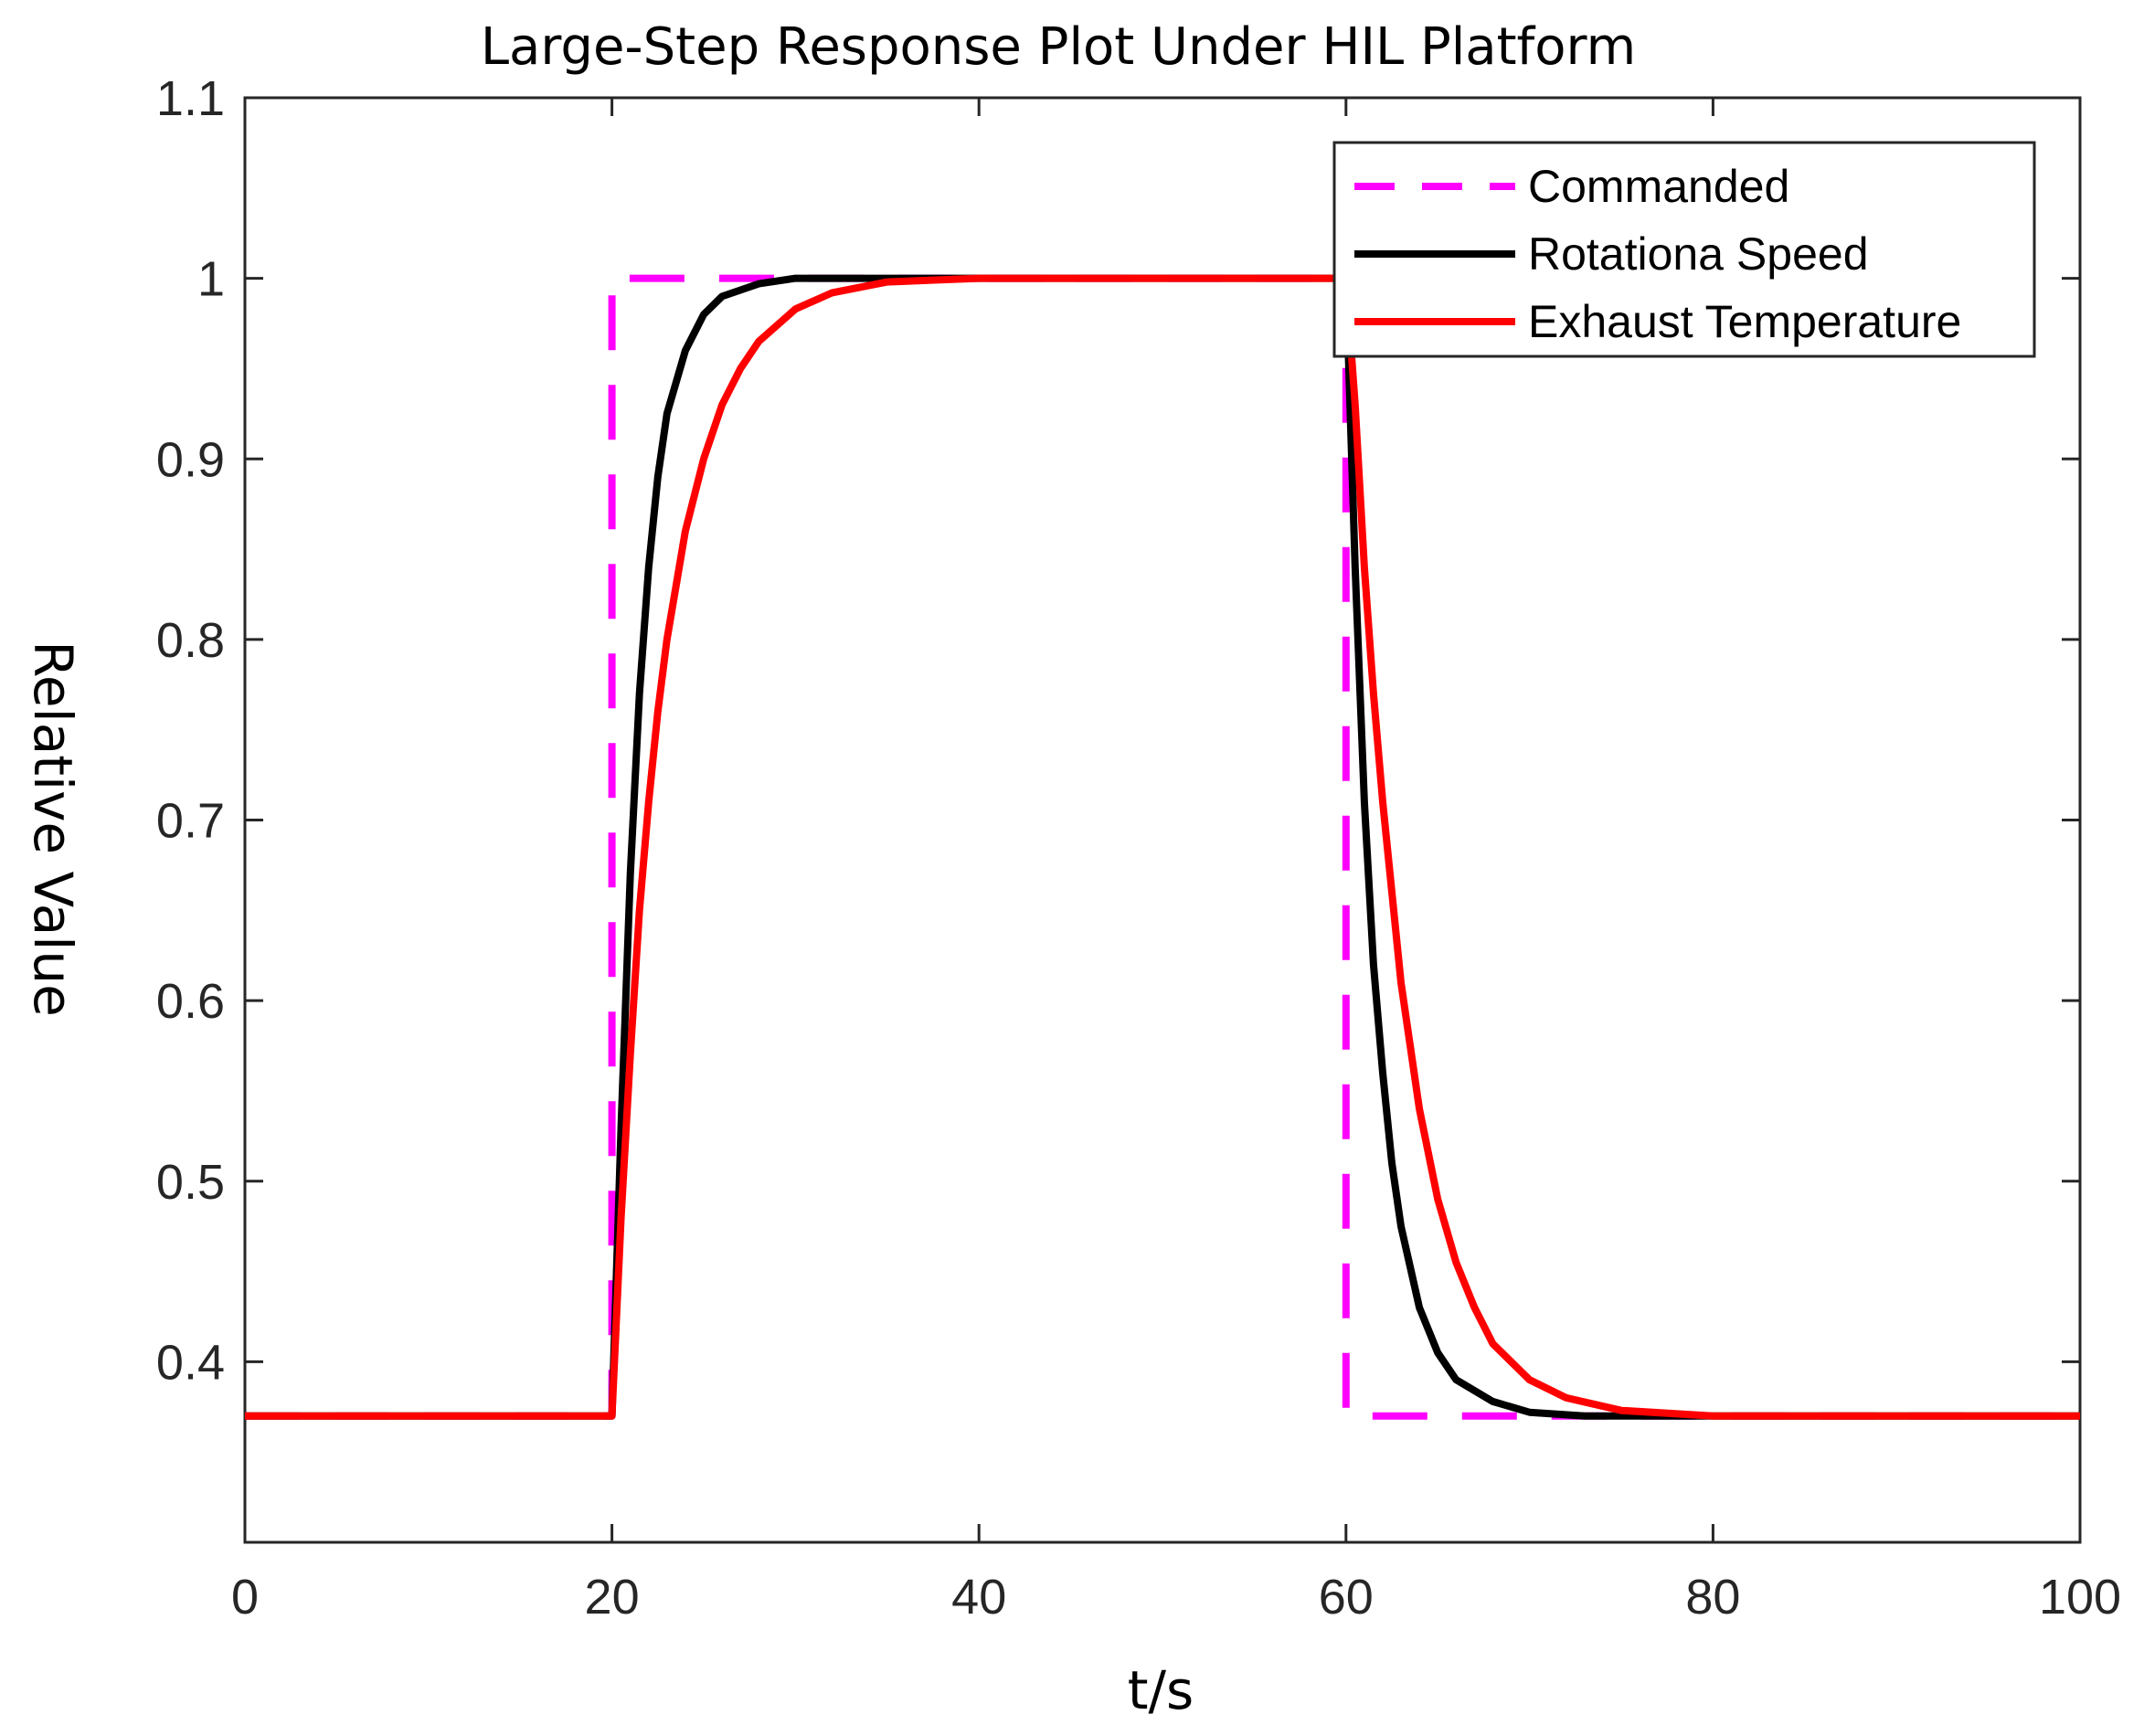  I want to click on x-tick-label: 100, so click(2080, 1597).